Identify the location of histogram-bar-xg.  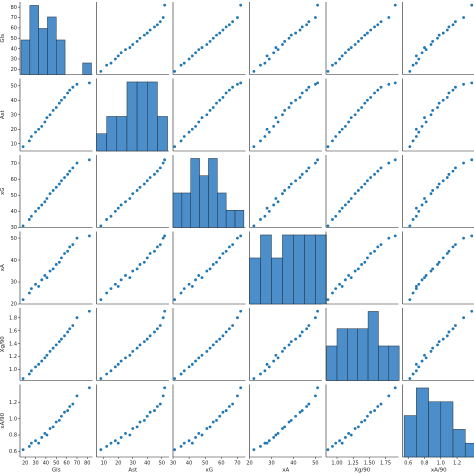
(222, 210).